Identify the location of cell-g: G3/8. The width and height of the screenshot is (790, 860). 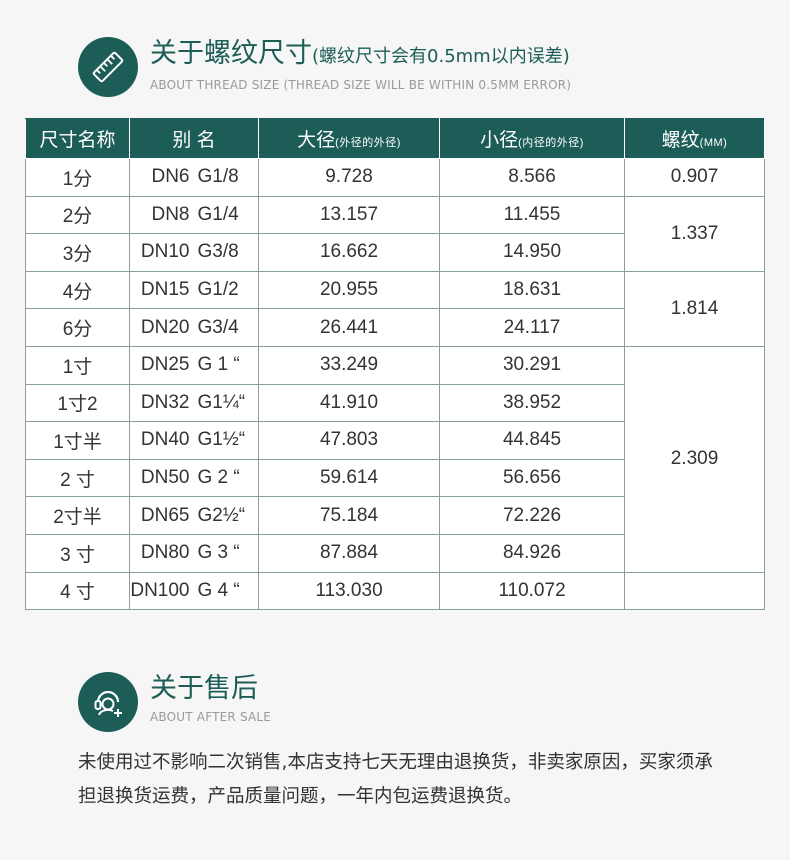
(226, 252).